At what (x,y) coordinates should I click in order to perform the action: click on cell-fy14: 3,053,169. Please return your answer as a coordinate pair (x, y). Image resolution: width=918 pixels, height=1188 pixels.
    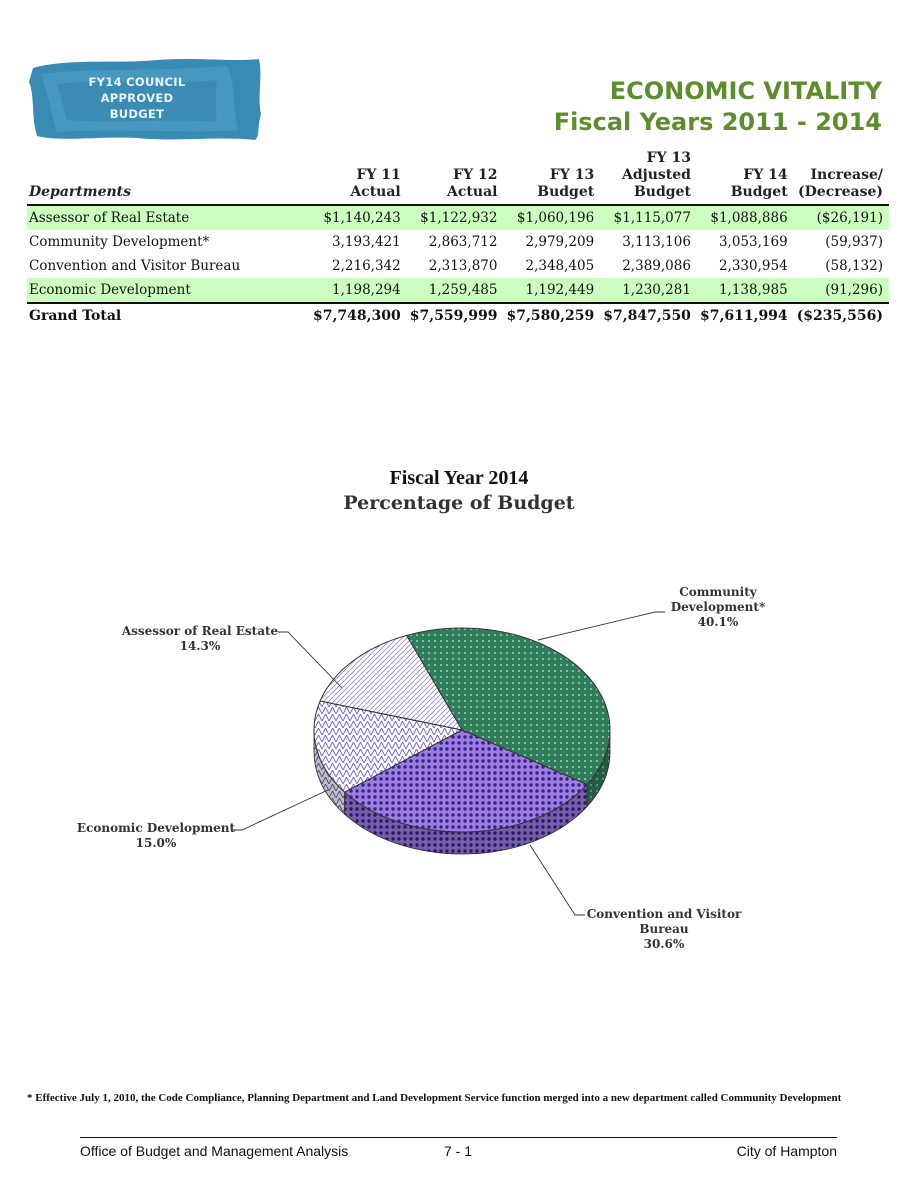
    Looking at the image, I should click on (753, 242).